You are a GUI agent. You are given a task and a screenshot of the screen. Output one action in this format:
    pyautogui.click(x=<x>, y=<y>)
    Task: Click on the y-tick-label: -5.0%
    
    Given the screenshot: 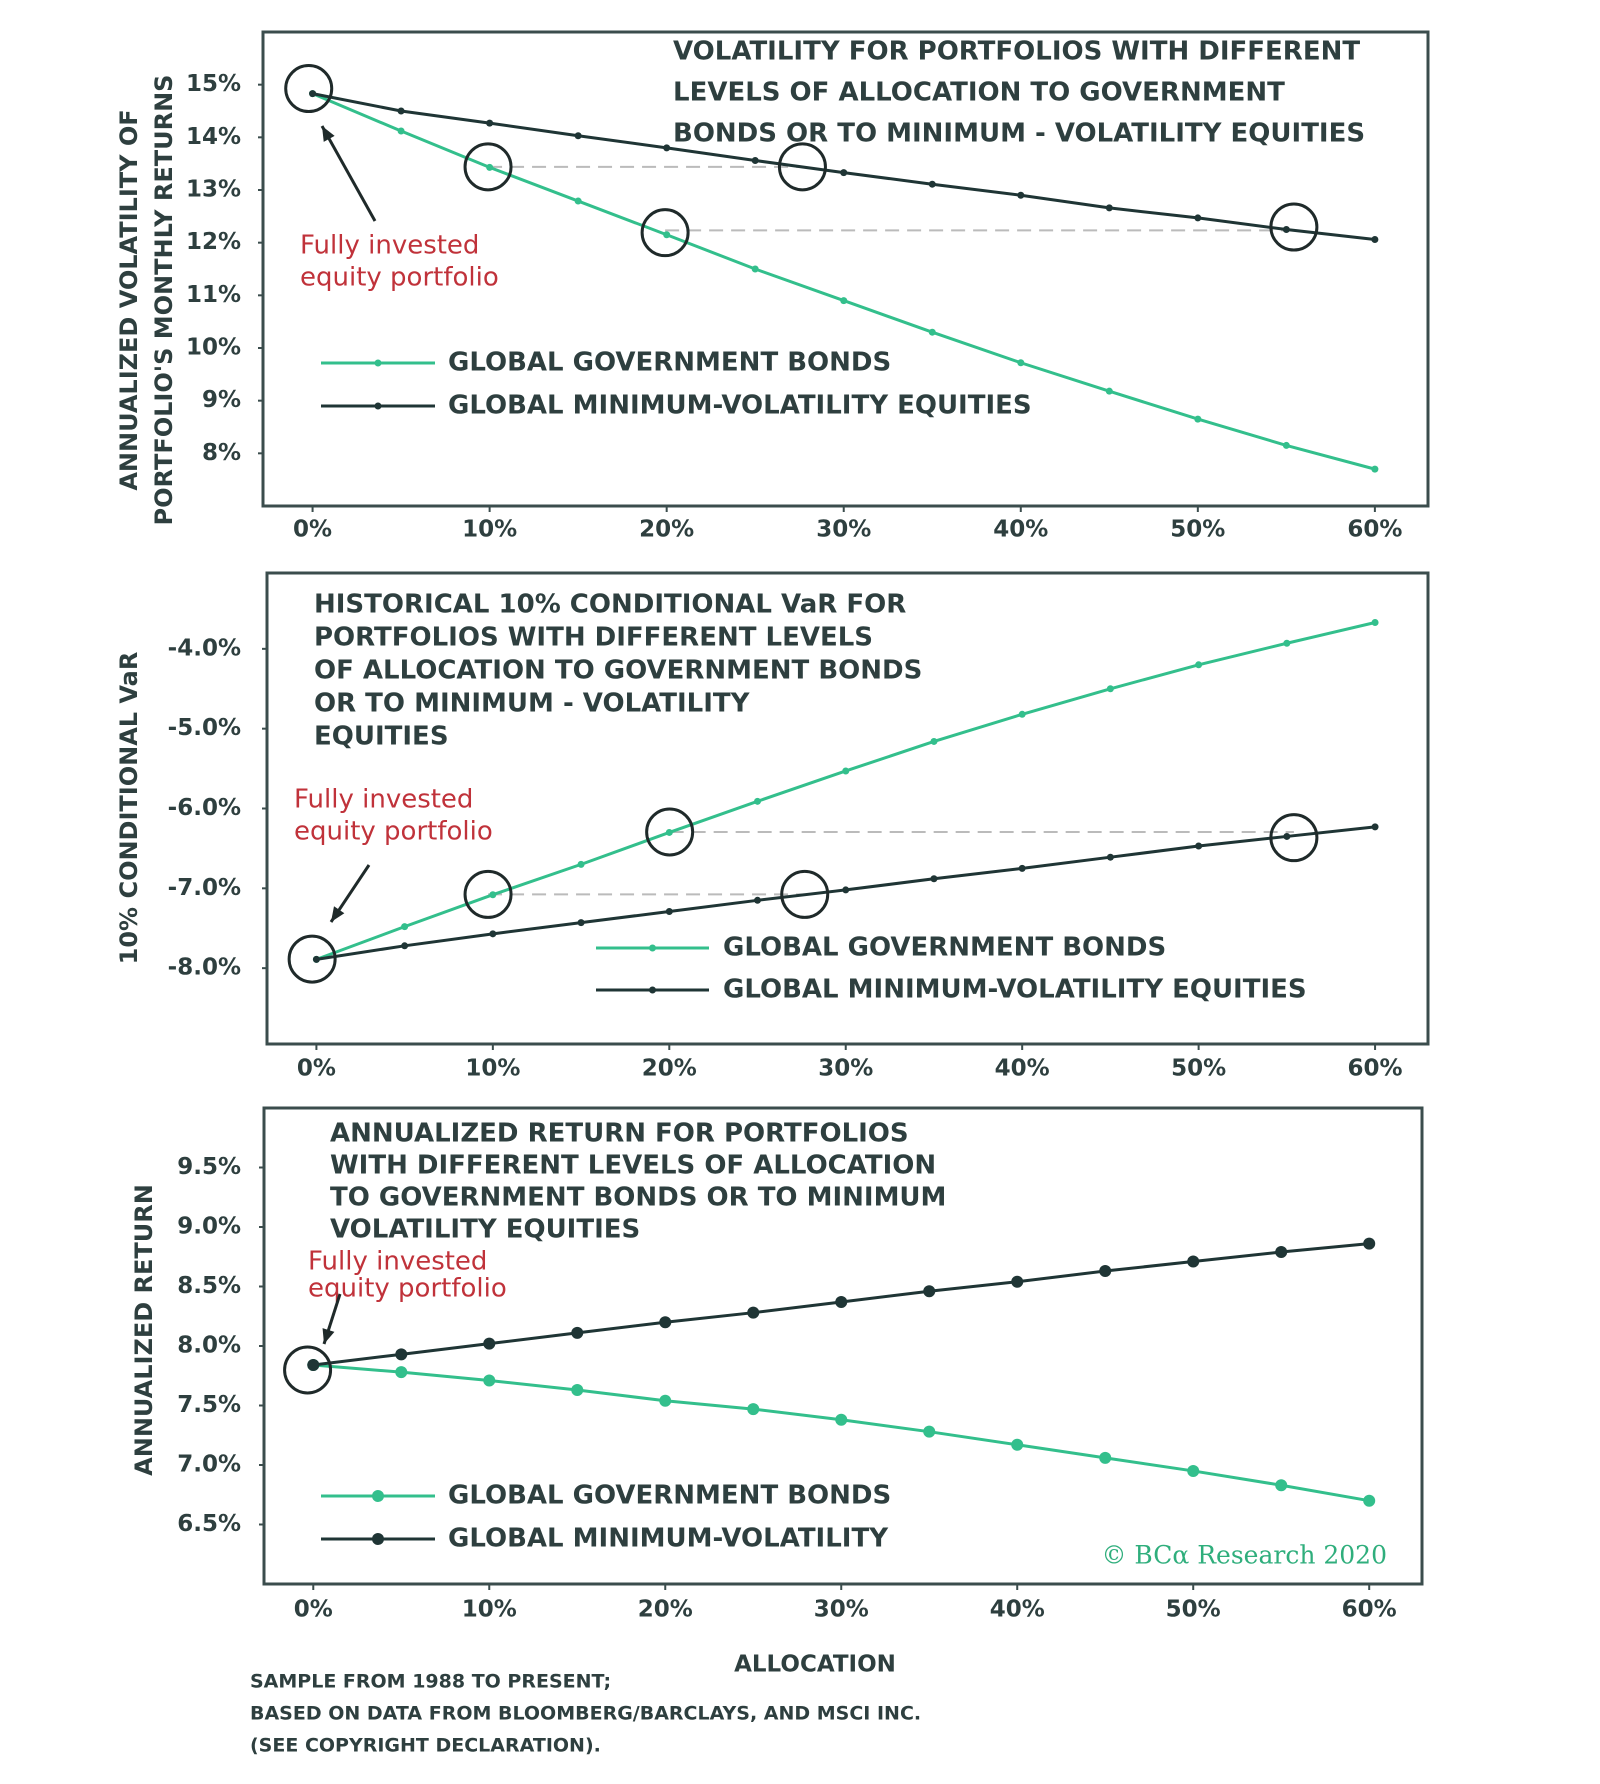 What is the action you would take?
    pyautogui.click(x=204, y=728)
    